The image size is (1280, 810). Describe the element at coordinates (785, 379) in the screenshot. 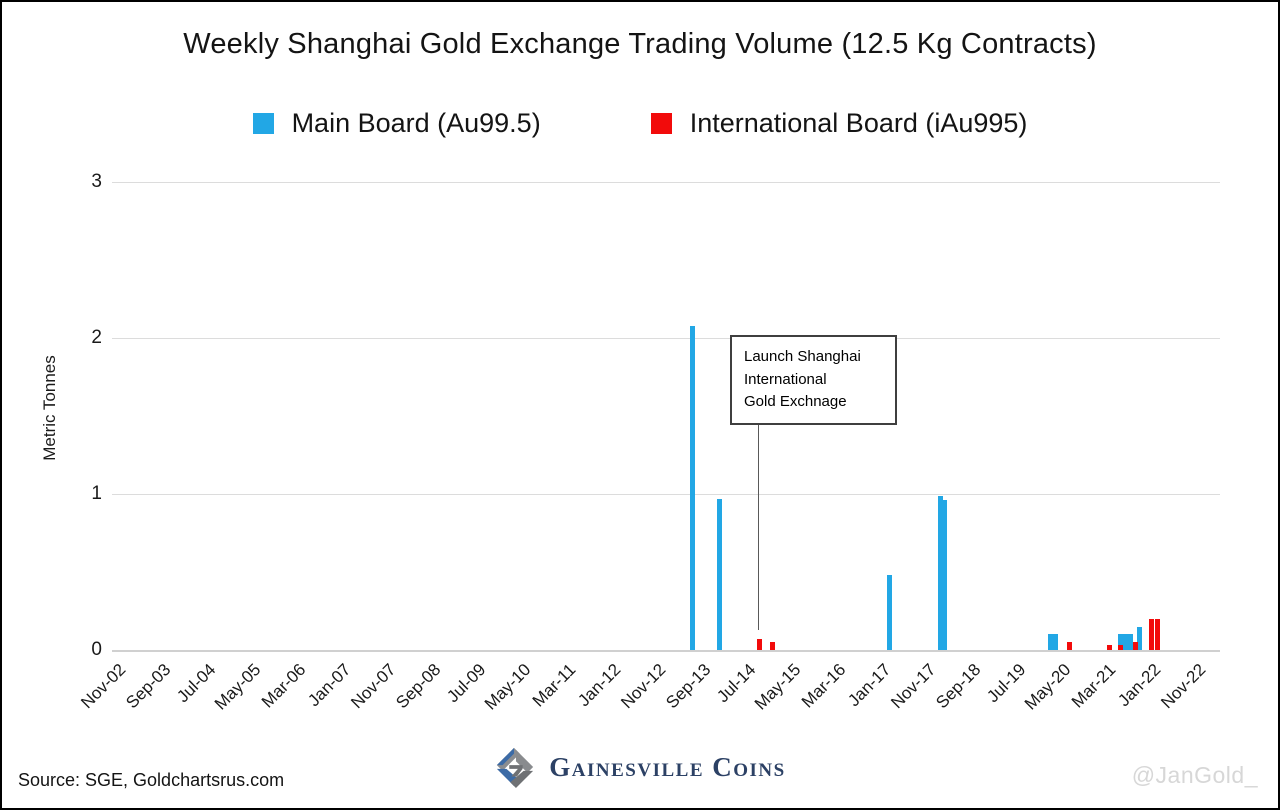

I see `annotation-line: International` at that location.